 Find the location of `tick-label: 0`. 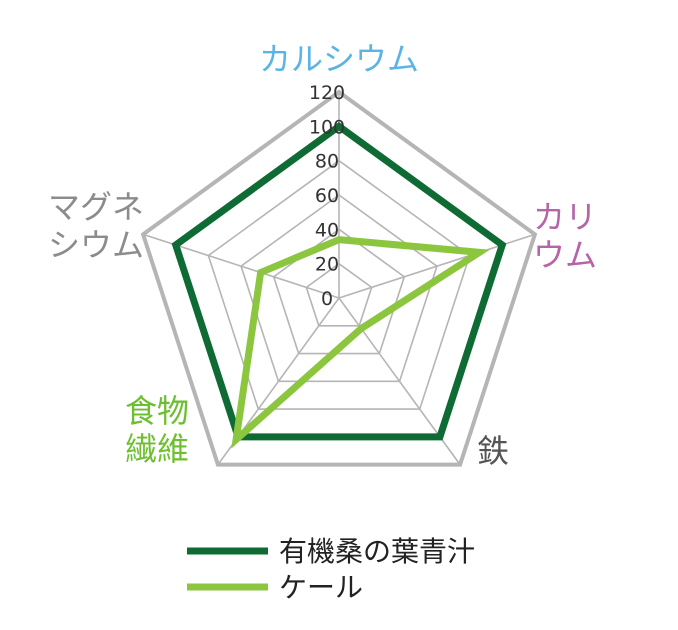

tick-label: 0 is located at coordinates (327, 299).